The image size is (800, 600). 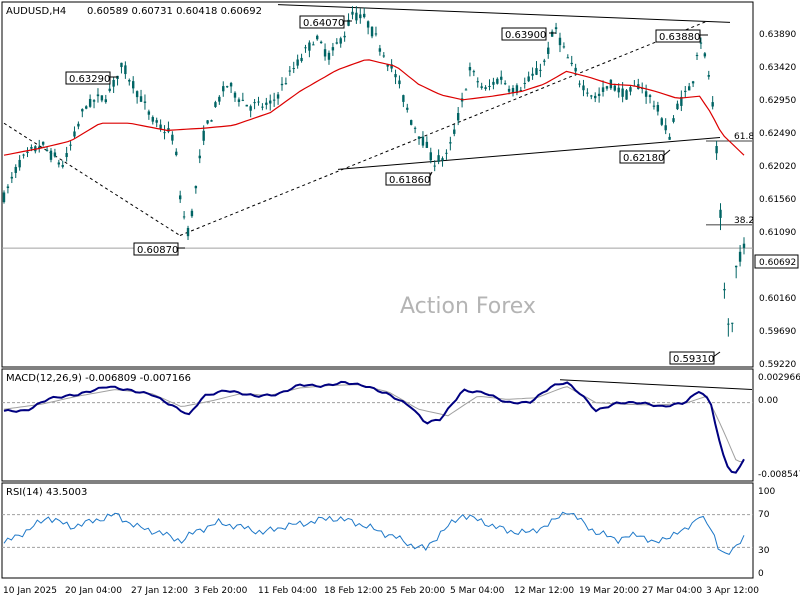 What do you see at coordinates (777, 200) in the screenshot?
I see `price-tick-label: 0.61560` at bounding box center [777, 200].